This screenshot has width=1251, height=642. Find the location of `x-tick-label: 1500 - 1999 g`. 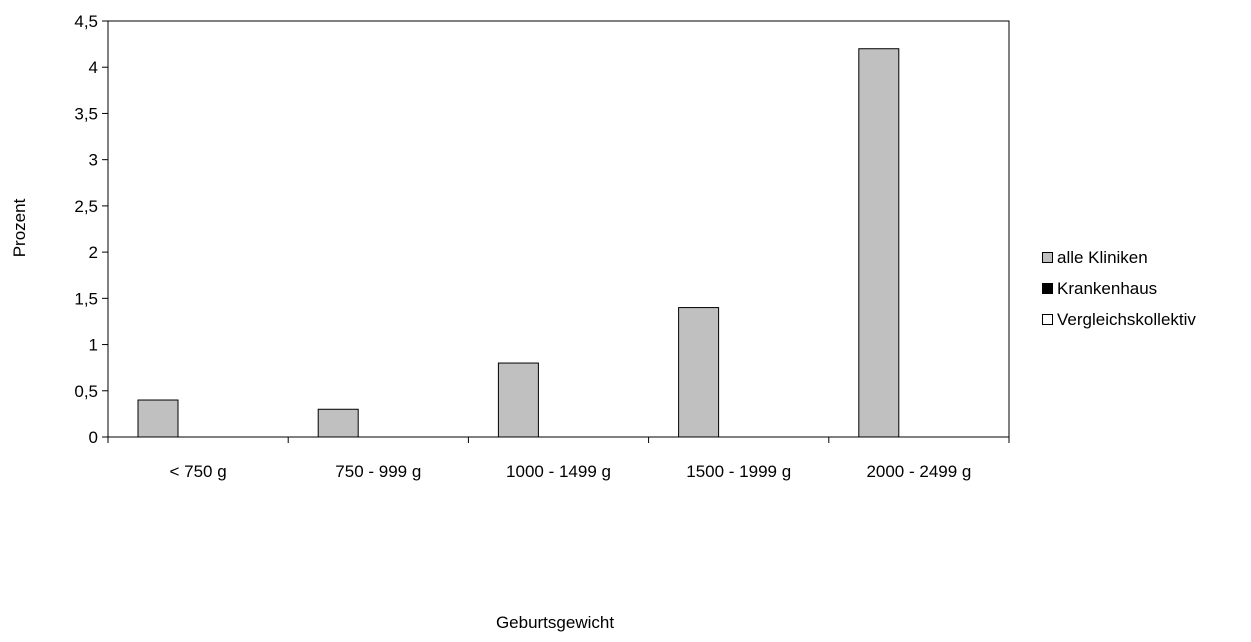

x-tick-label: 1500 - 1999 g is located at coordinates (738, 471).